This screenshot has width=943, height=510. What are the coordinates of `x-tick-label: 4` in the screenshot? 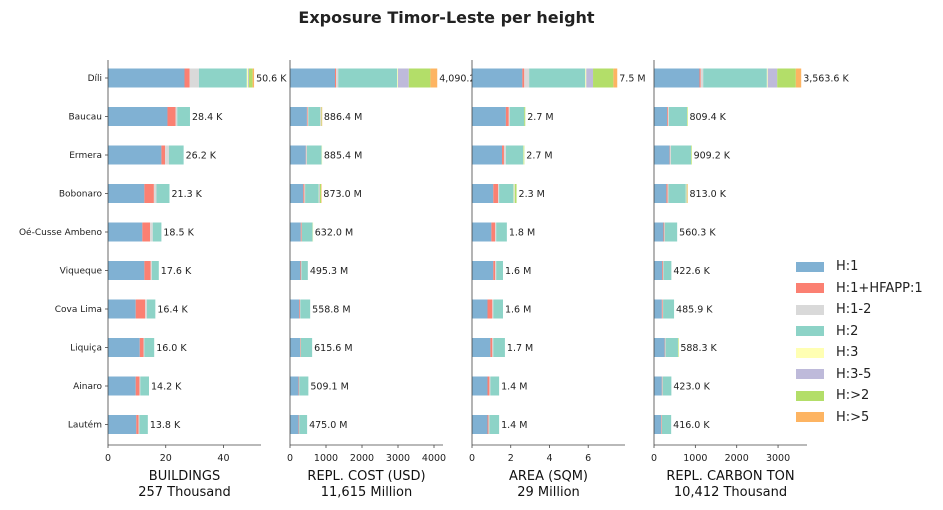 It's located at (549, 458).